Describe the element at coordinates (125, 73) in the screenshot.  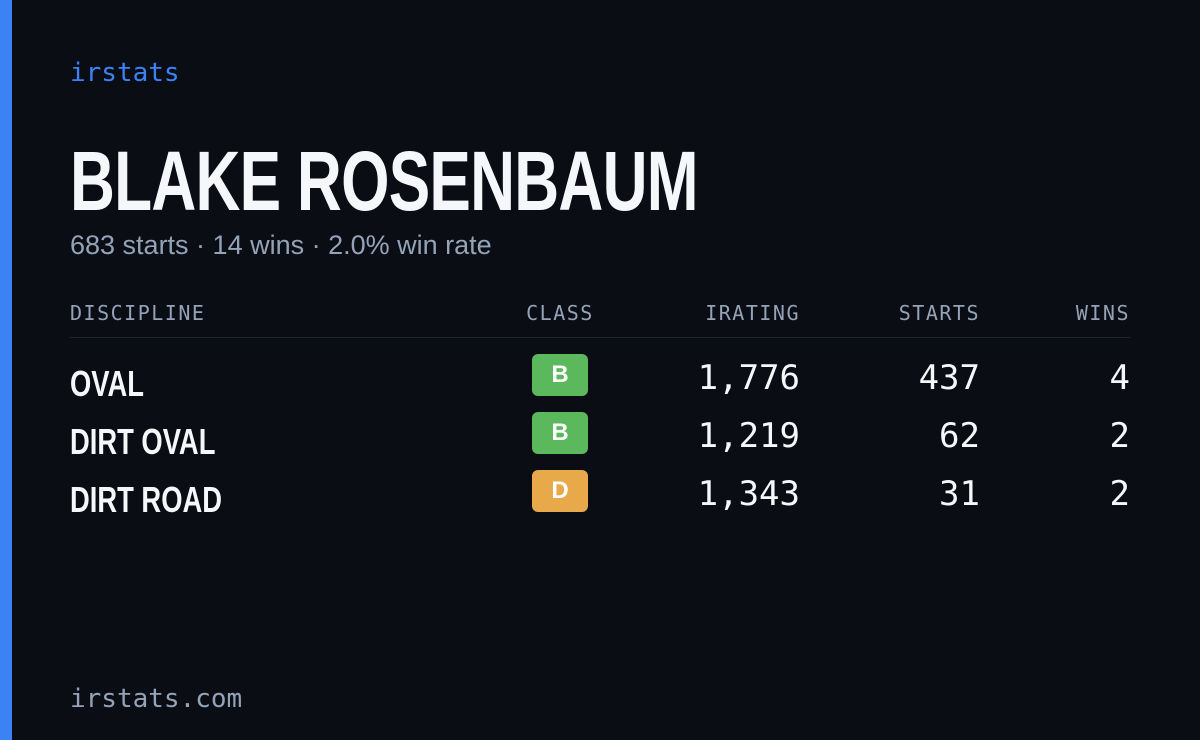
I see `brand: irstats` at that location.